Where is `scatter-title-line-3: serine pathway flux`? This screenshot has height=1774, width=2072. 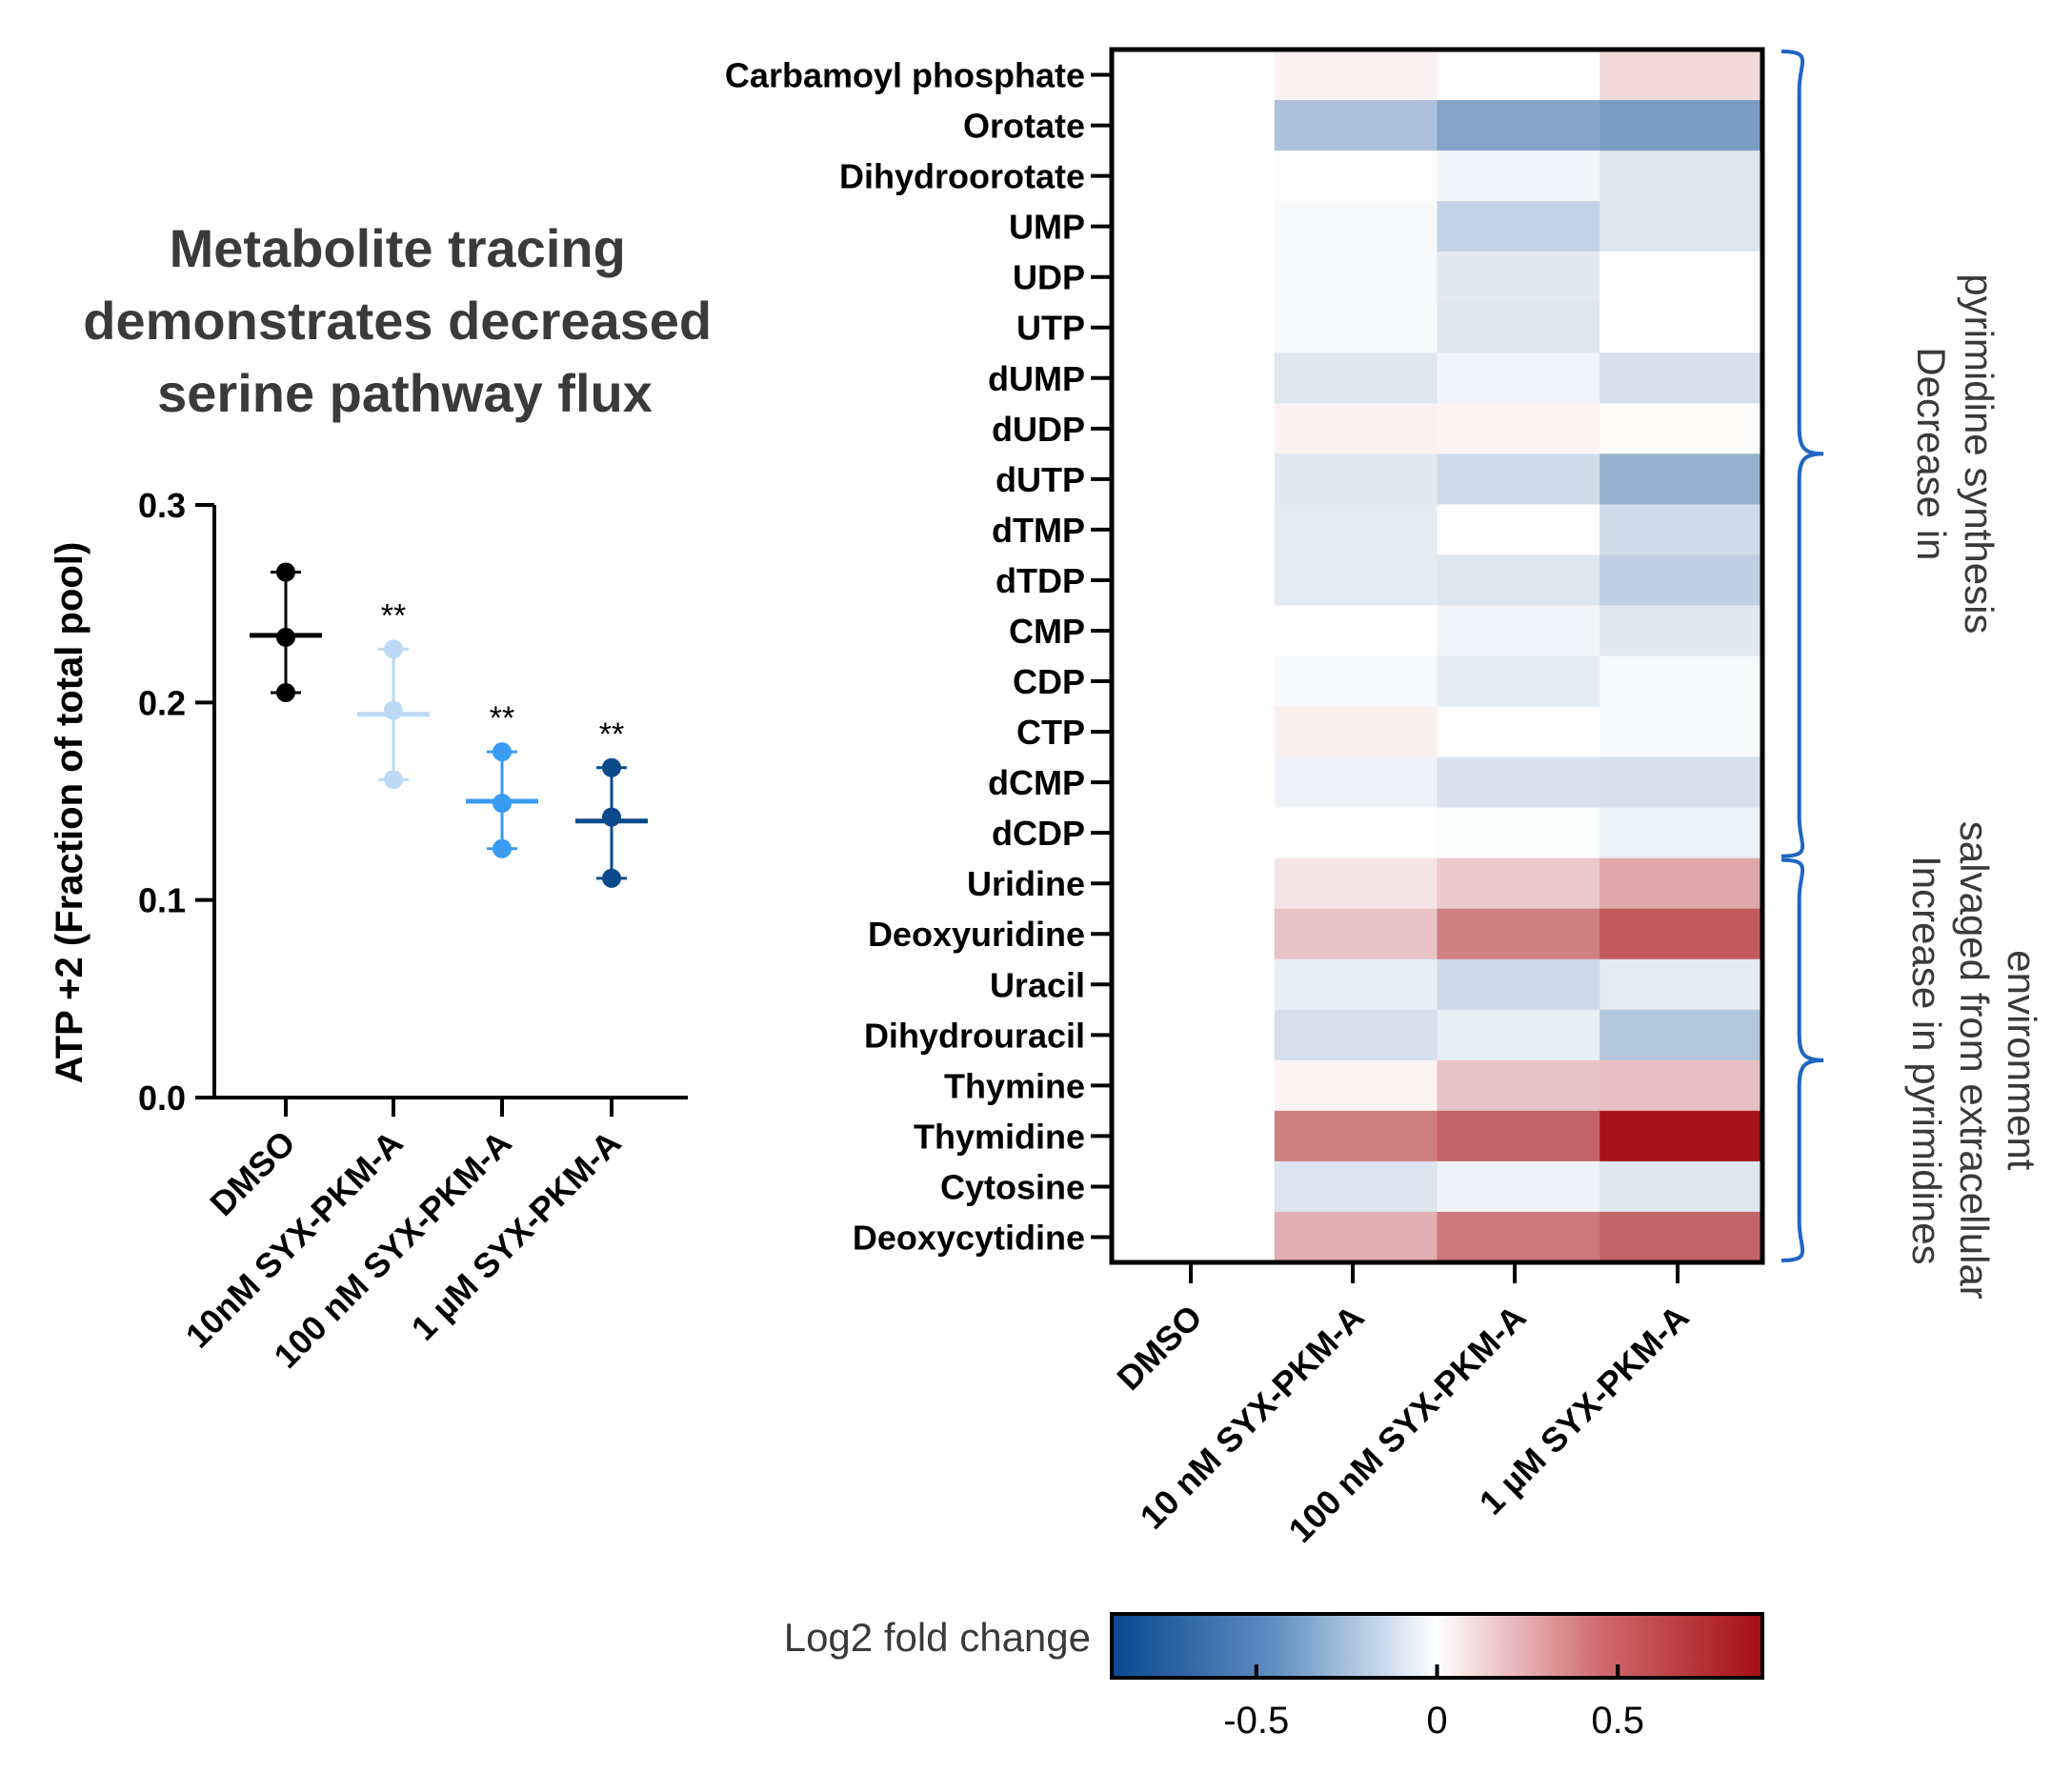
scatter-title-line-3: serine pathway flux is located at coordinates (405, 393).